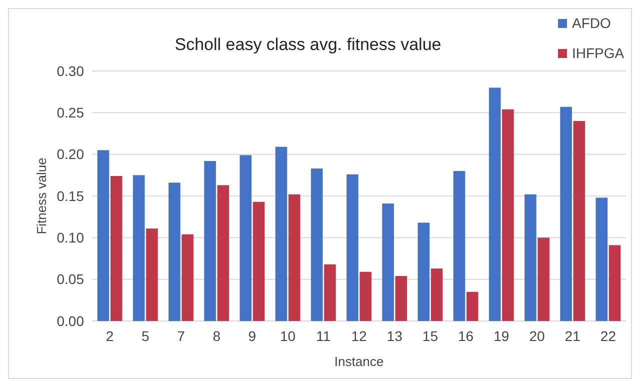 This screenshot has height=387, width=640. What do you see at coordinates (608, 336) in the screenshot?
I see `x-tick-label: 22` at bounding box center [608, 336].